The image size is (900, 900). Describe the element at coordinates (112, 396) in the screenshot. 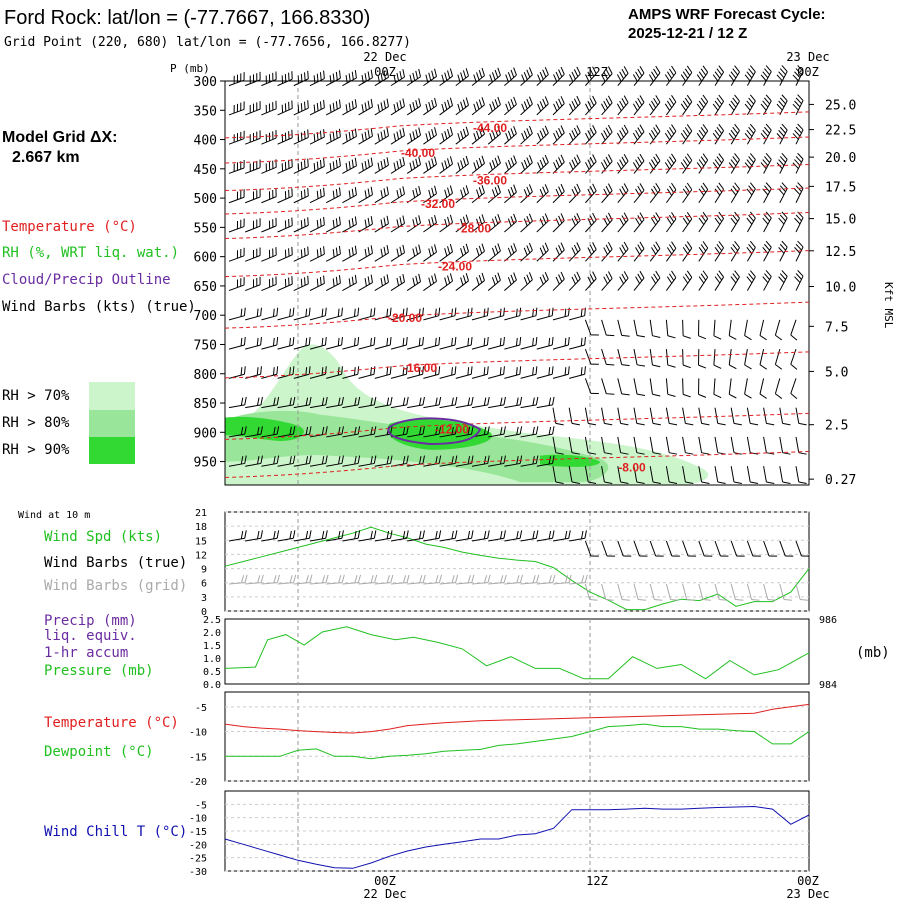

I see `rh70-swatch` at that location.